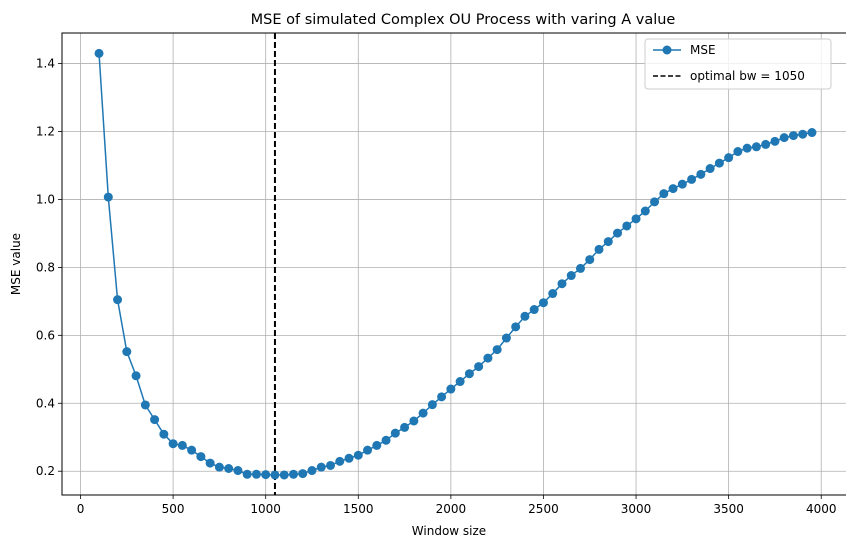 Image resolution: width=846 pixels, height=547 pixels. I want to click on x-tick-label: 3500, so click(728, 509).